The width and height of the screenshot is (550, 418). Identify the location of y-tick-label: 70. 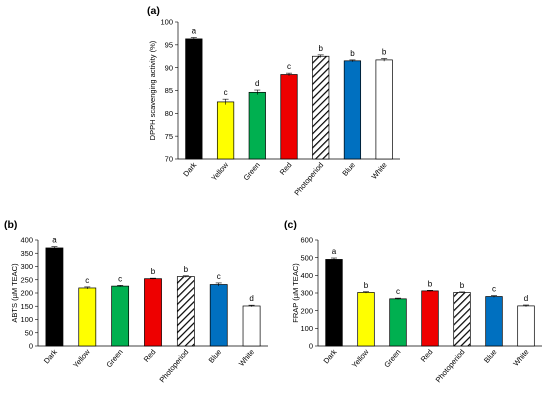
(169, 159).